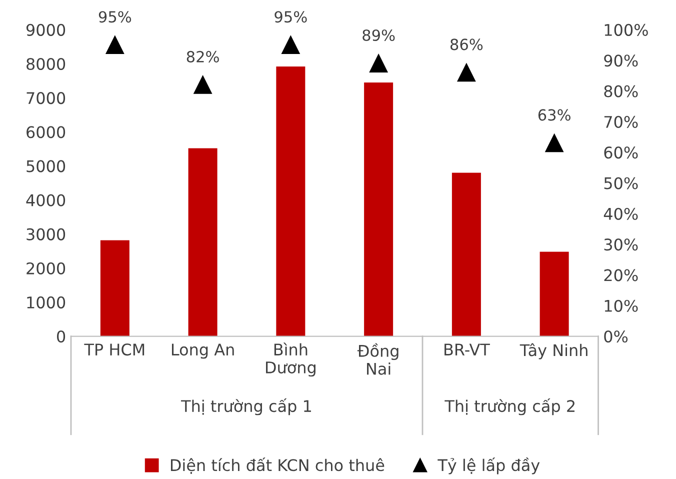  What do you see at coordinates (621, 91) in the screenshot?
I see `y2-tick-label: 80%` at bounding box center [621, 91].